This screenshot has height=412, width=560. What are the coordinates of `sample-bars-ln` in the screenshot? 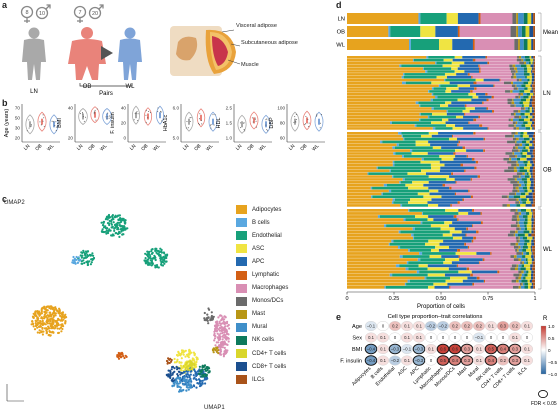 It's located at (441, 93).